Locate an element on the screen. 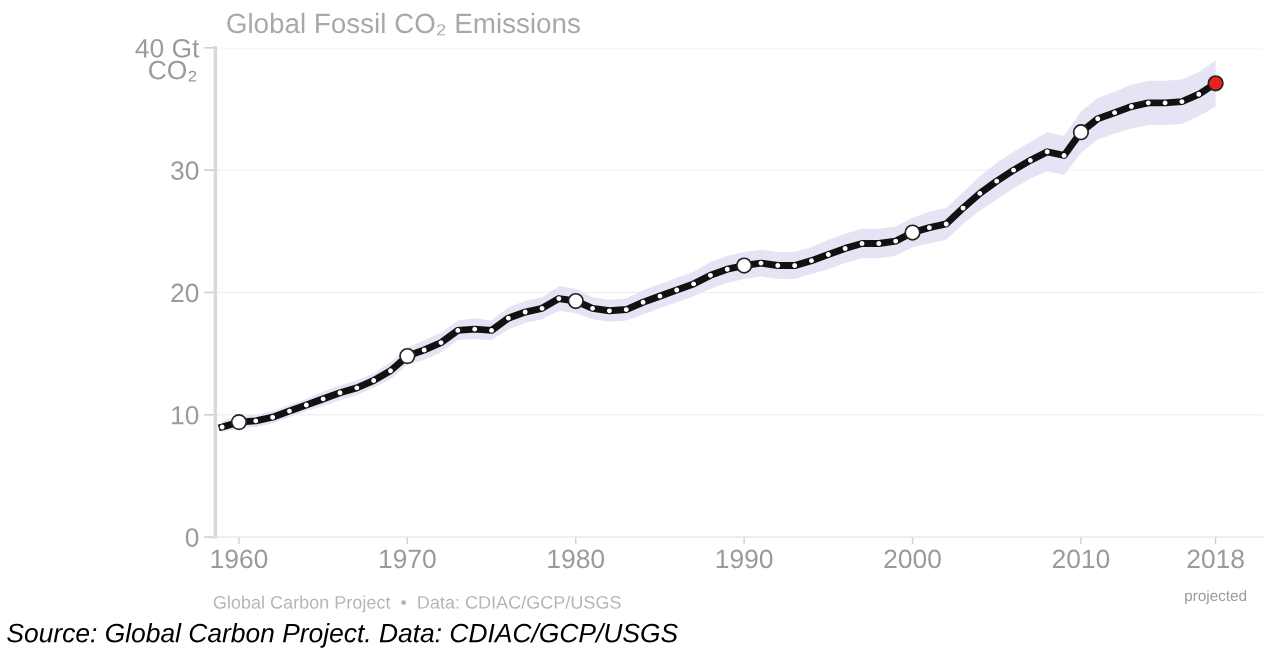  x-tick-label: 2018 is located at coordinates (1215, 559).